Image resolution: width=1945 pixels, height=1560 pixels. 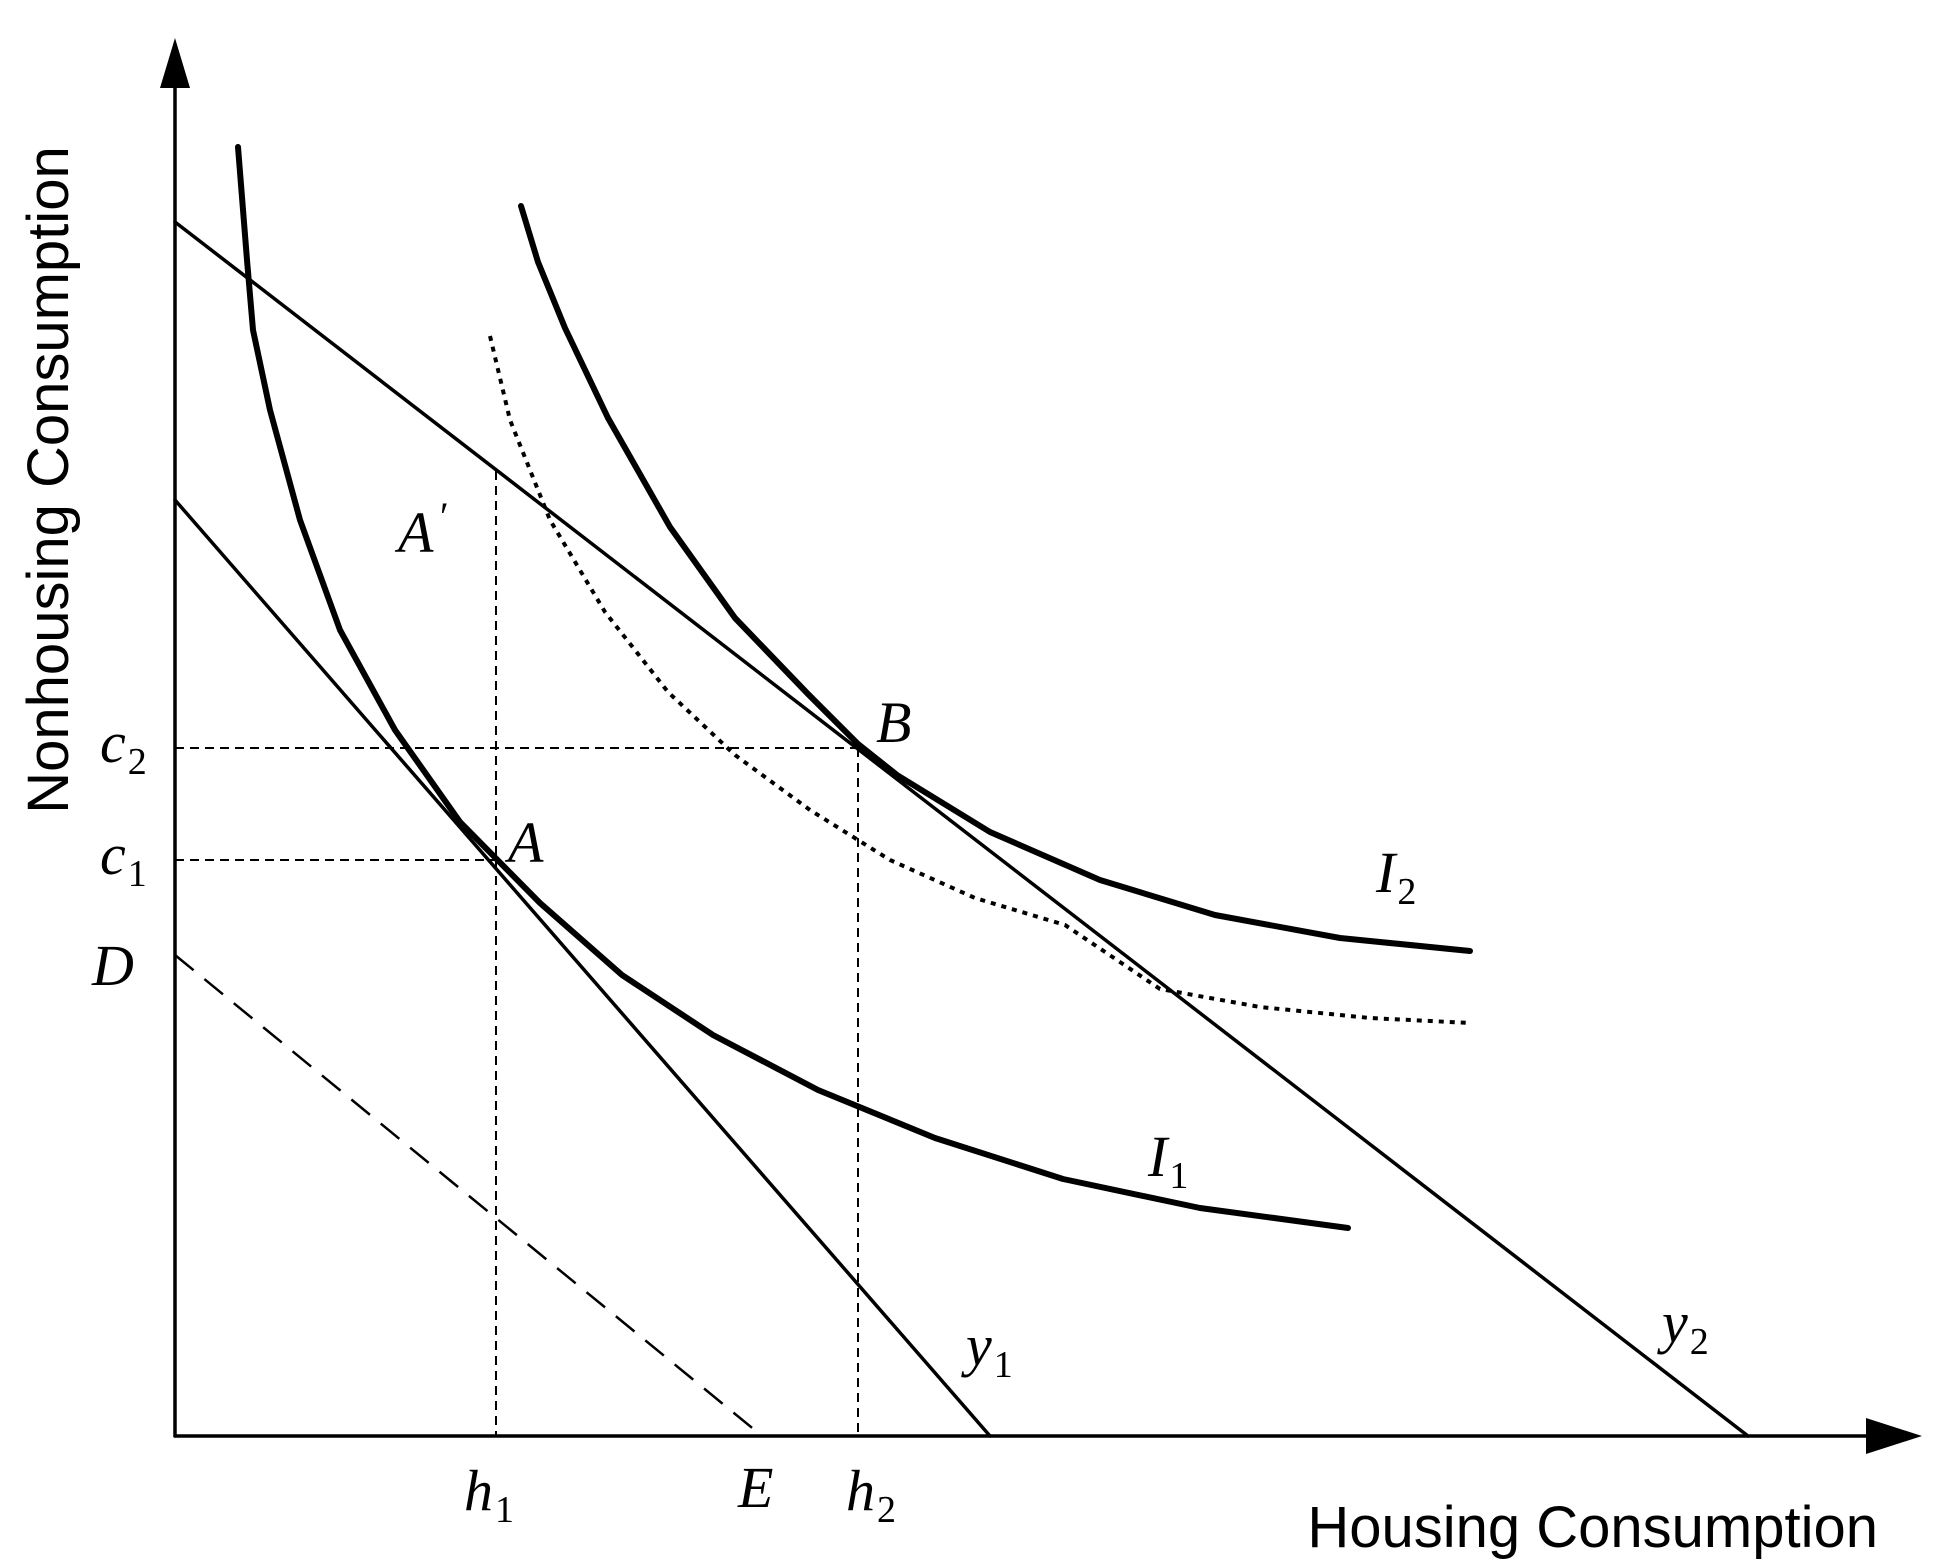 What do you see at coordinates (1592, 1527) in the screenshot?
I see `x-axis-title: Housing Consumption` at bounding box center [1592, 1527].